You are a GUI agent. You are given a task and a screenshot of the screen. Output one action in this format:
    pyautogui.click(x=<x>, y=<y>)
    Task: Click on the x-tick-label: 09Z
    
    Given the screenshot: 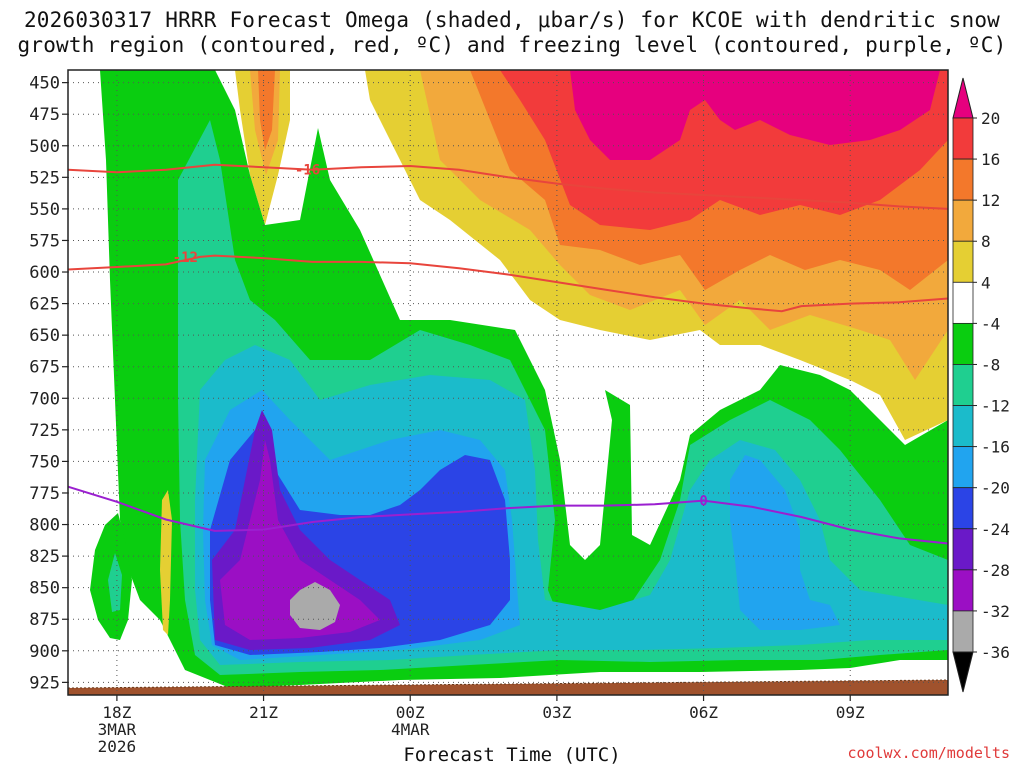 What is the action you would take?
    pyautogui.click(x=850, y=712)
    